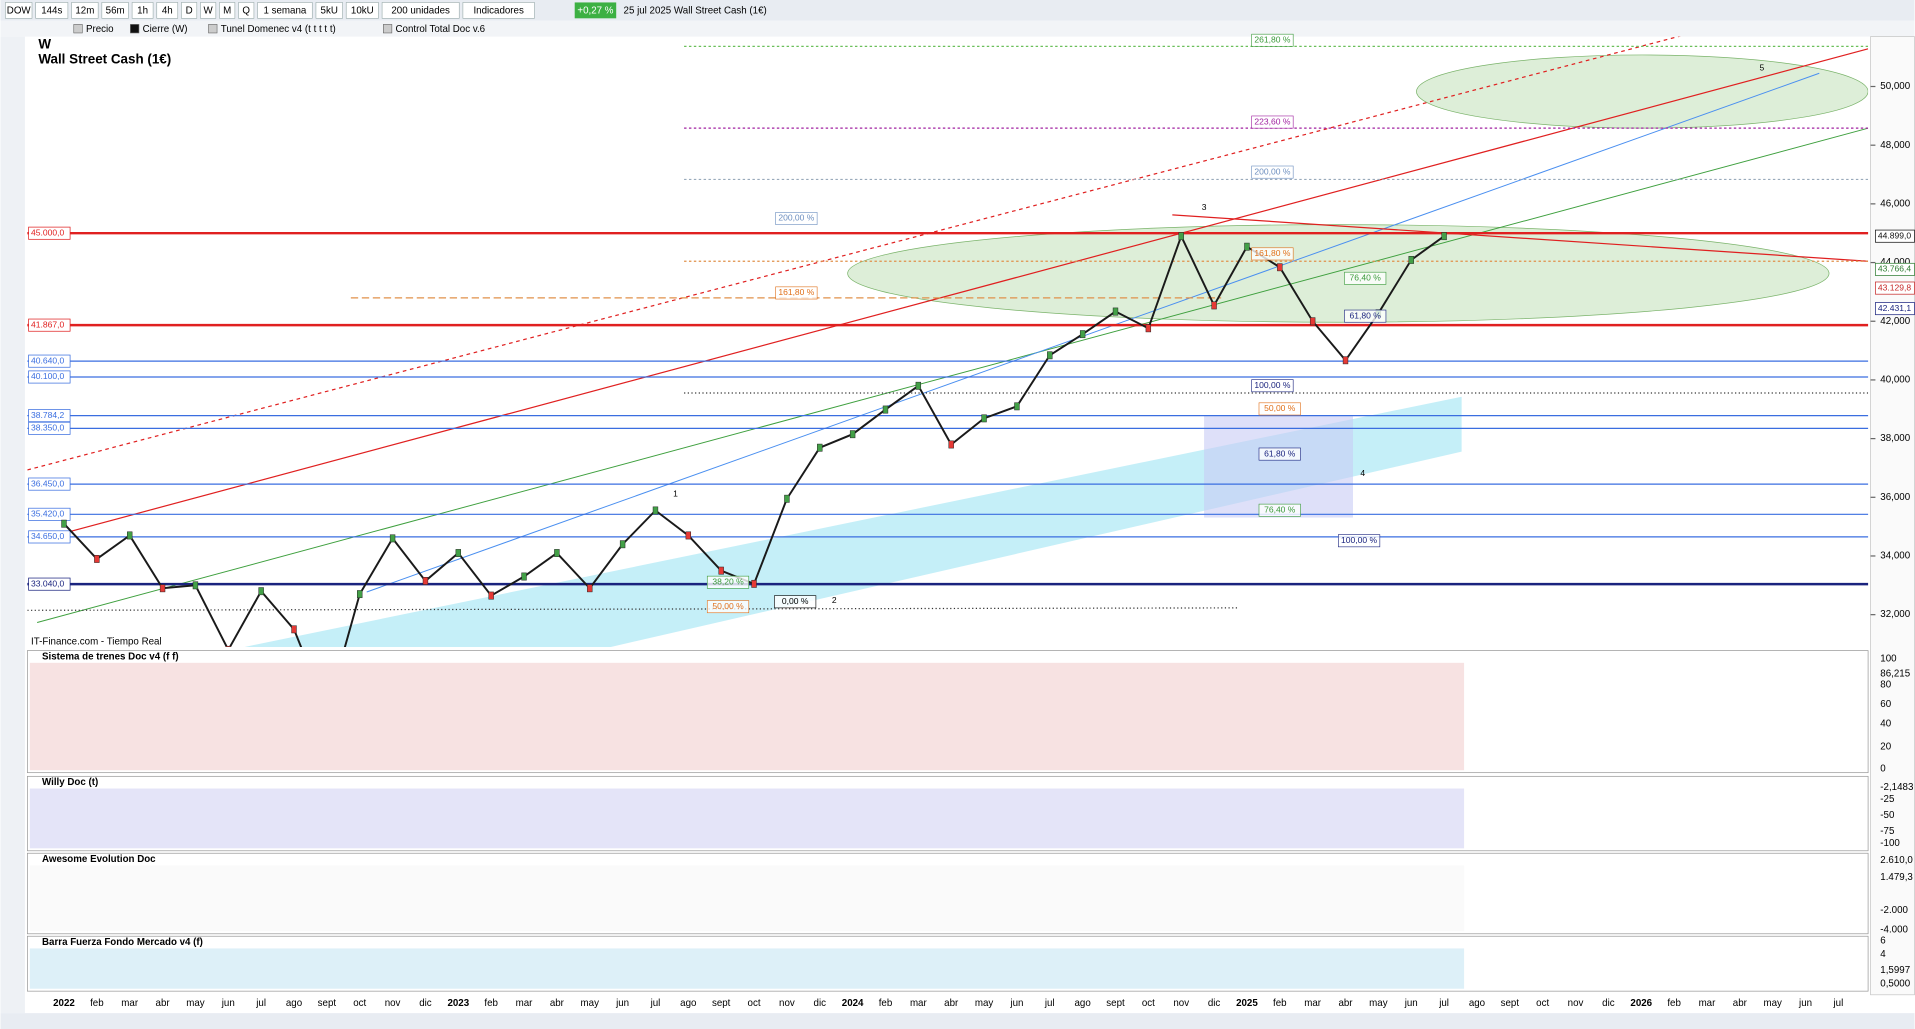  I want to click on toolbar-button-label: 10kU, so click(362, 11).